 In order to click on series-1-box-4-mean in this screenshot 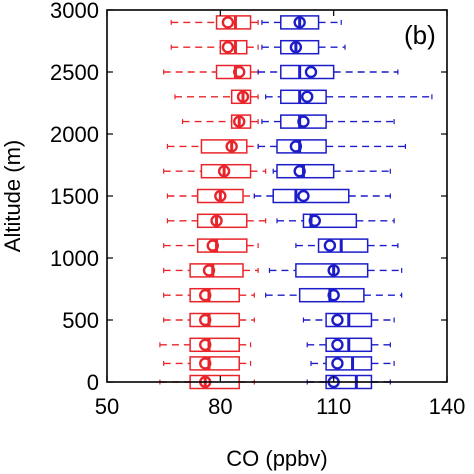, I will do `click(333, 295)`.